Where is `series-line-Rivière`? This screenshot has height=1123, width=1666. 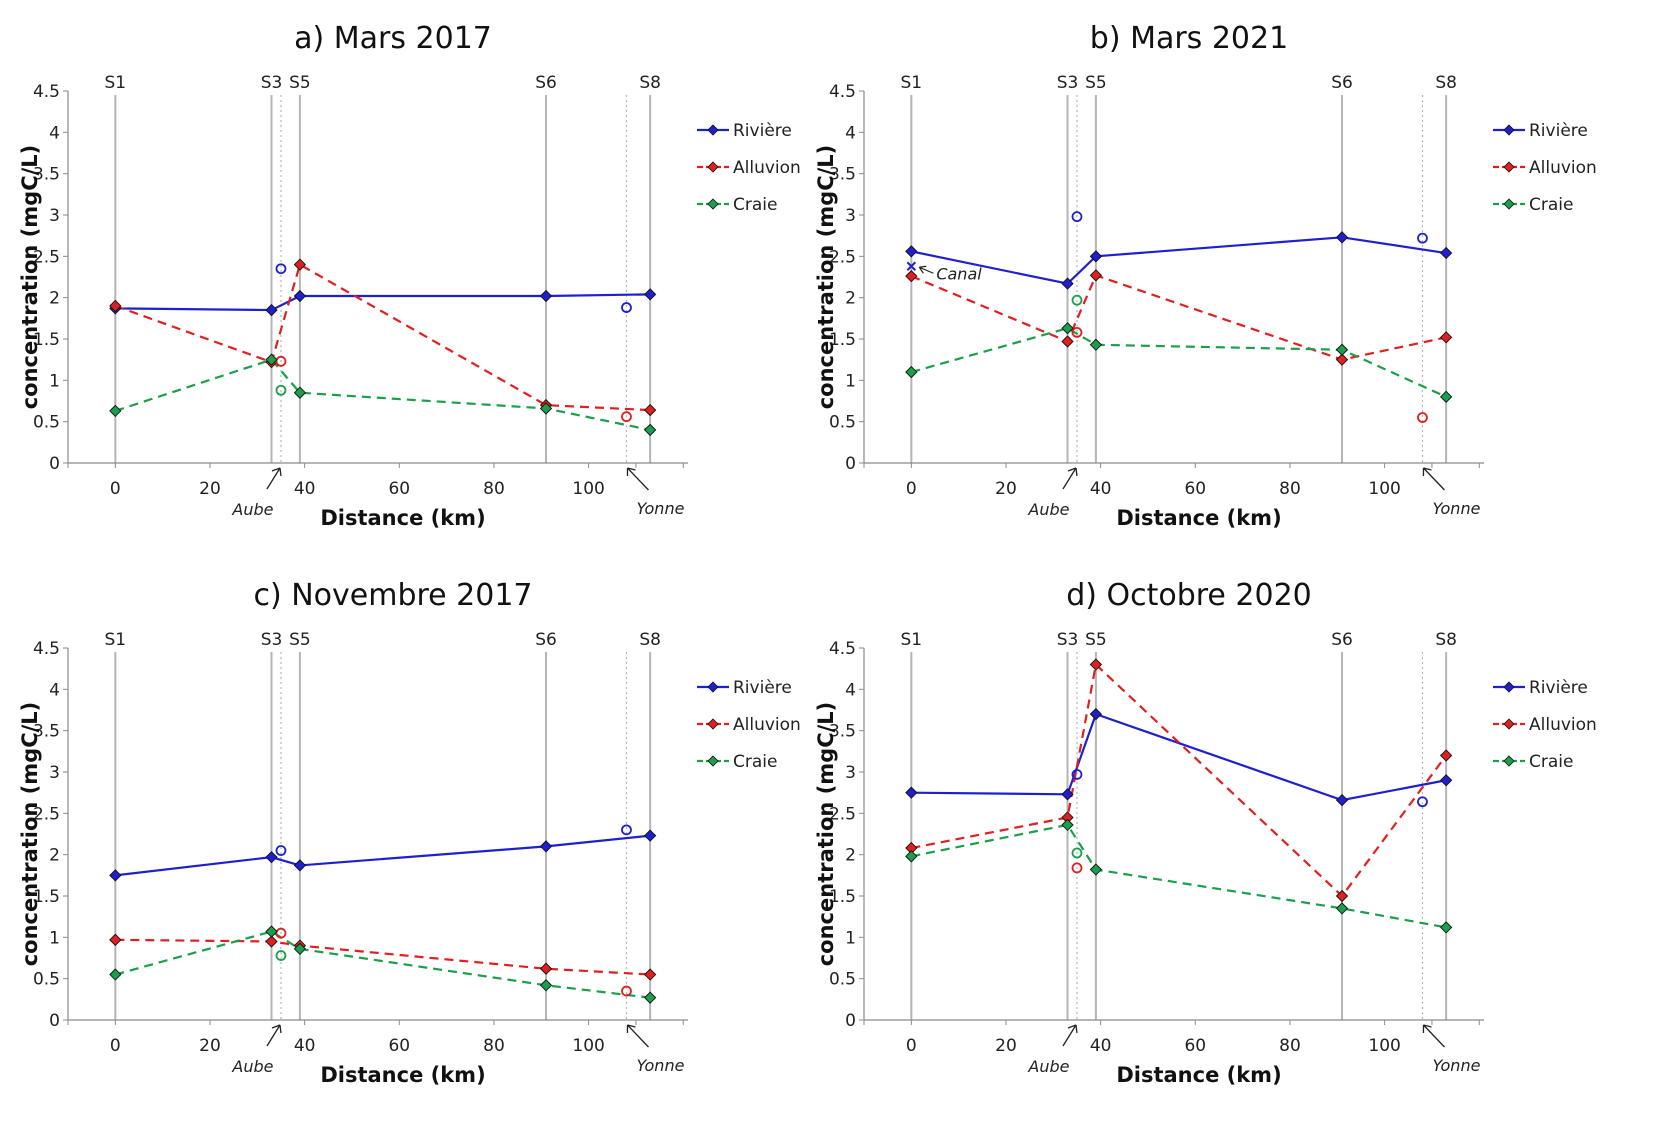
series-line-Rivière is located at coordinates (383, 302).